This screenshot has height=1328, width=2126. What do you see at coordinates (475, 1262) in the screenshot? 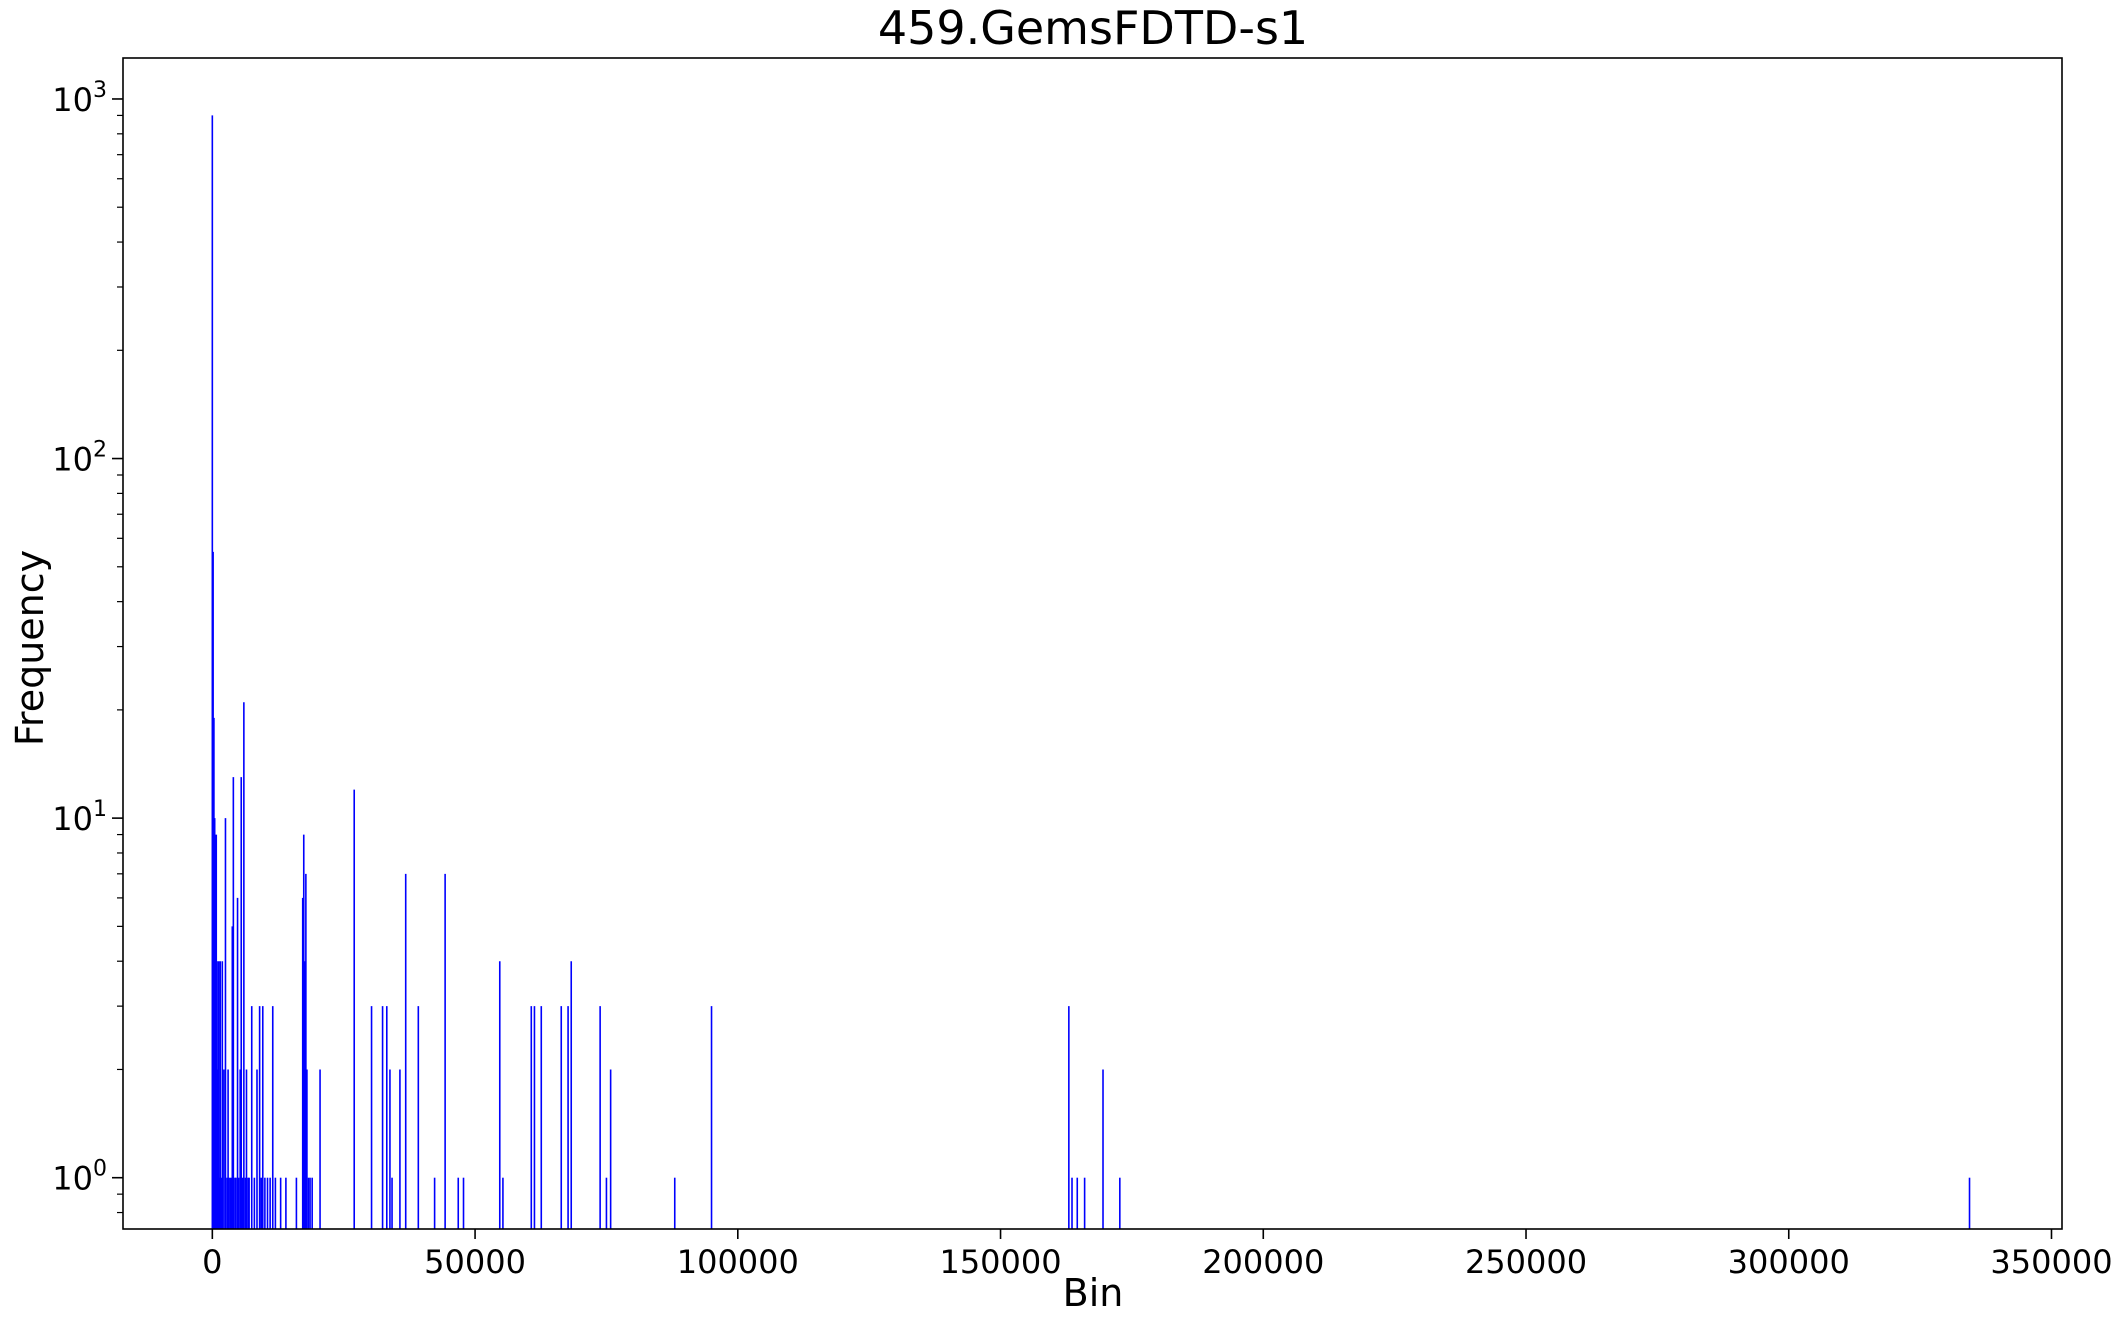
I see `x-tick-label: 50000` at bounding box center [475, 1262].